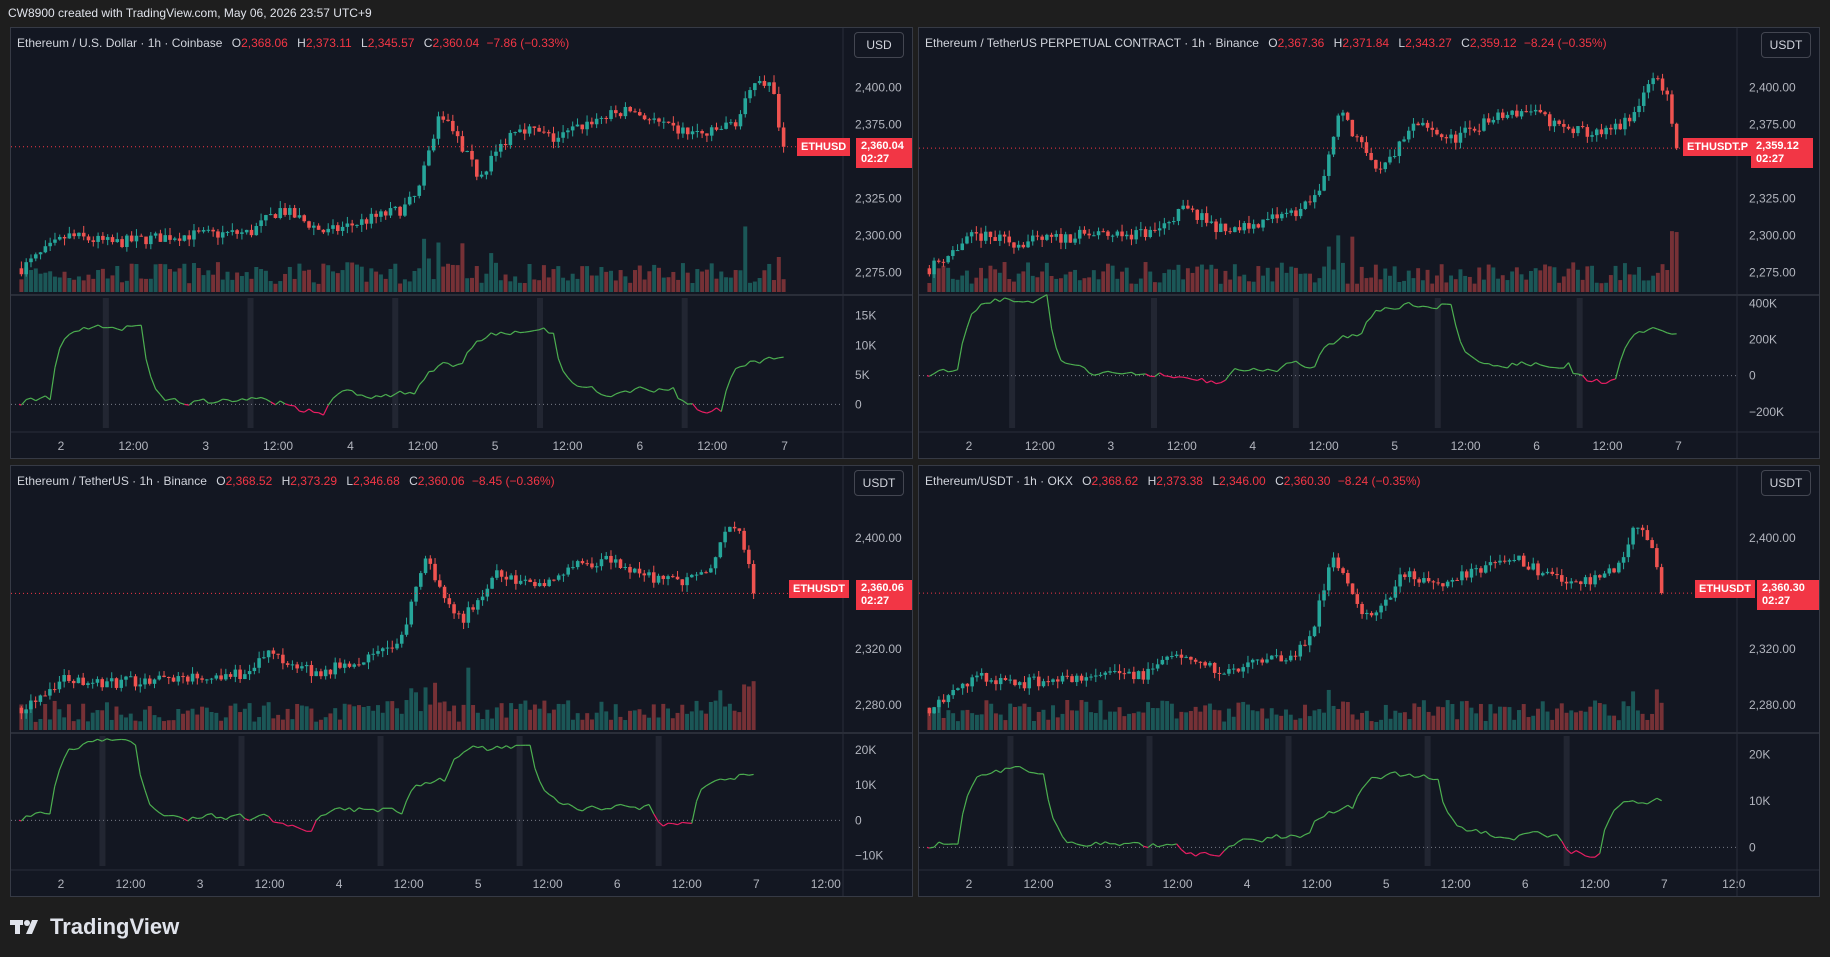 This screenshot has height=957, width=1830. Describe the element at coordinates (879, 45) in the screenshot. I see `currency-button: USD` at that location.